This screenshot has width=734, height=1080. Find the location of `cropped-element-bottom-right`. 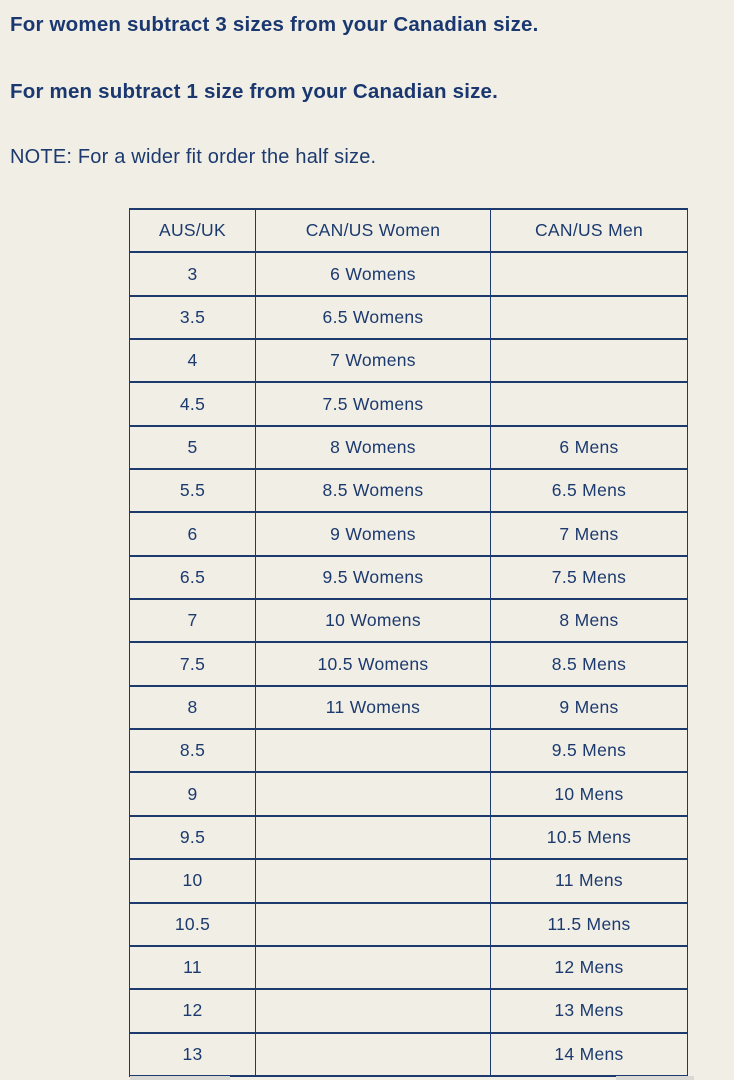

cropped-element-bottom-right is located at coordinates (655, 1078).